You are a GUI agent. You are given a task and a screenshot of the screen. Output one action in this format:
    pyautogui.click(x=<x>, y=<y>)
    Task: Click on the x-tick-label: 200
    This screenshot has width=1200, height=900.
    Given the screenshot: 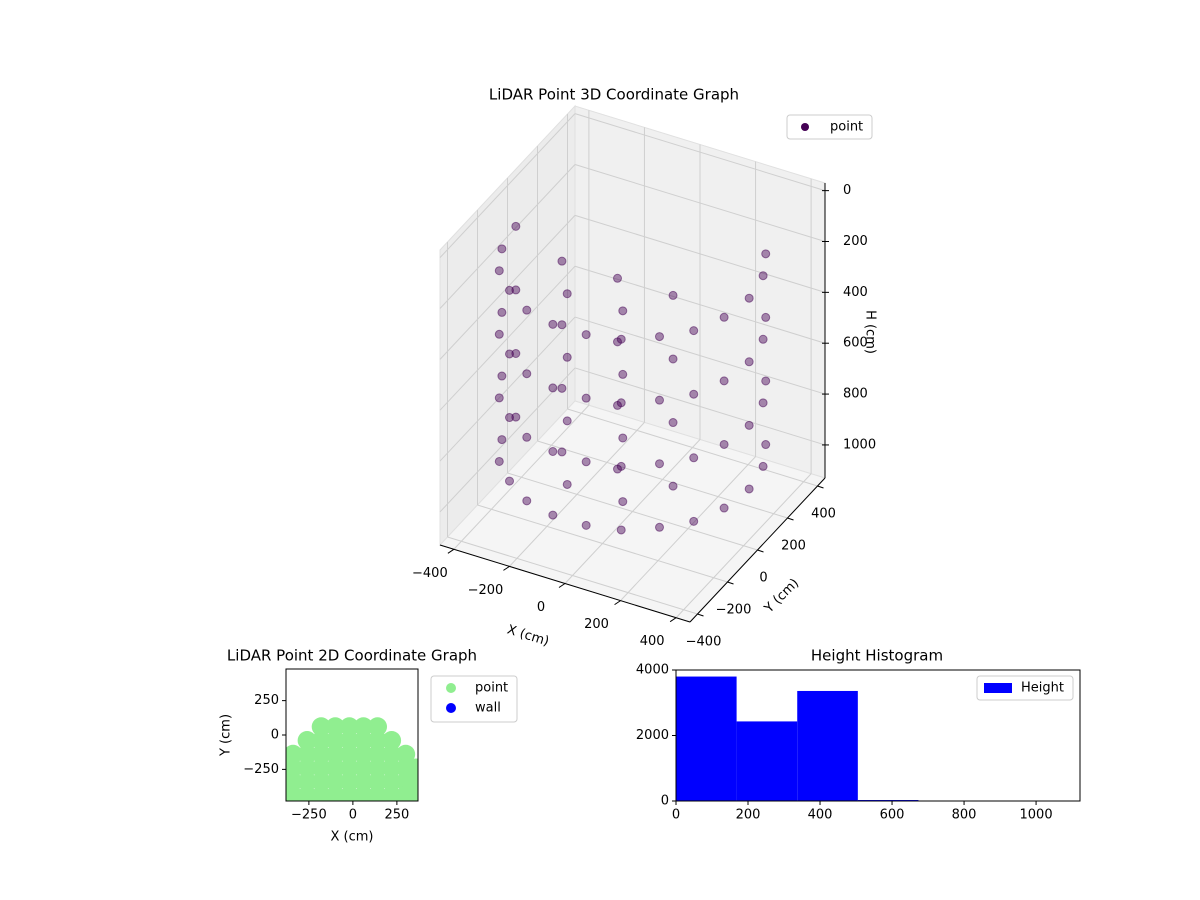 What is the action you would take?
    pyautogui.click(x=748, y=815)
    